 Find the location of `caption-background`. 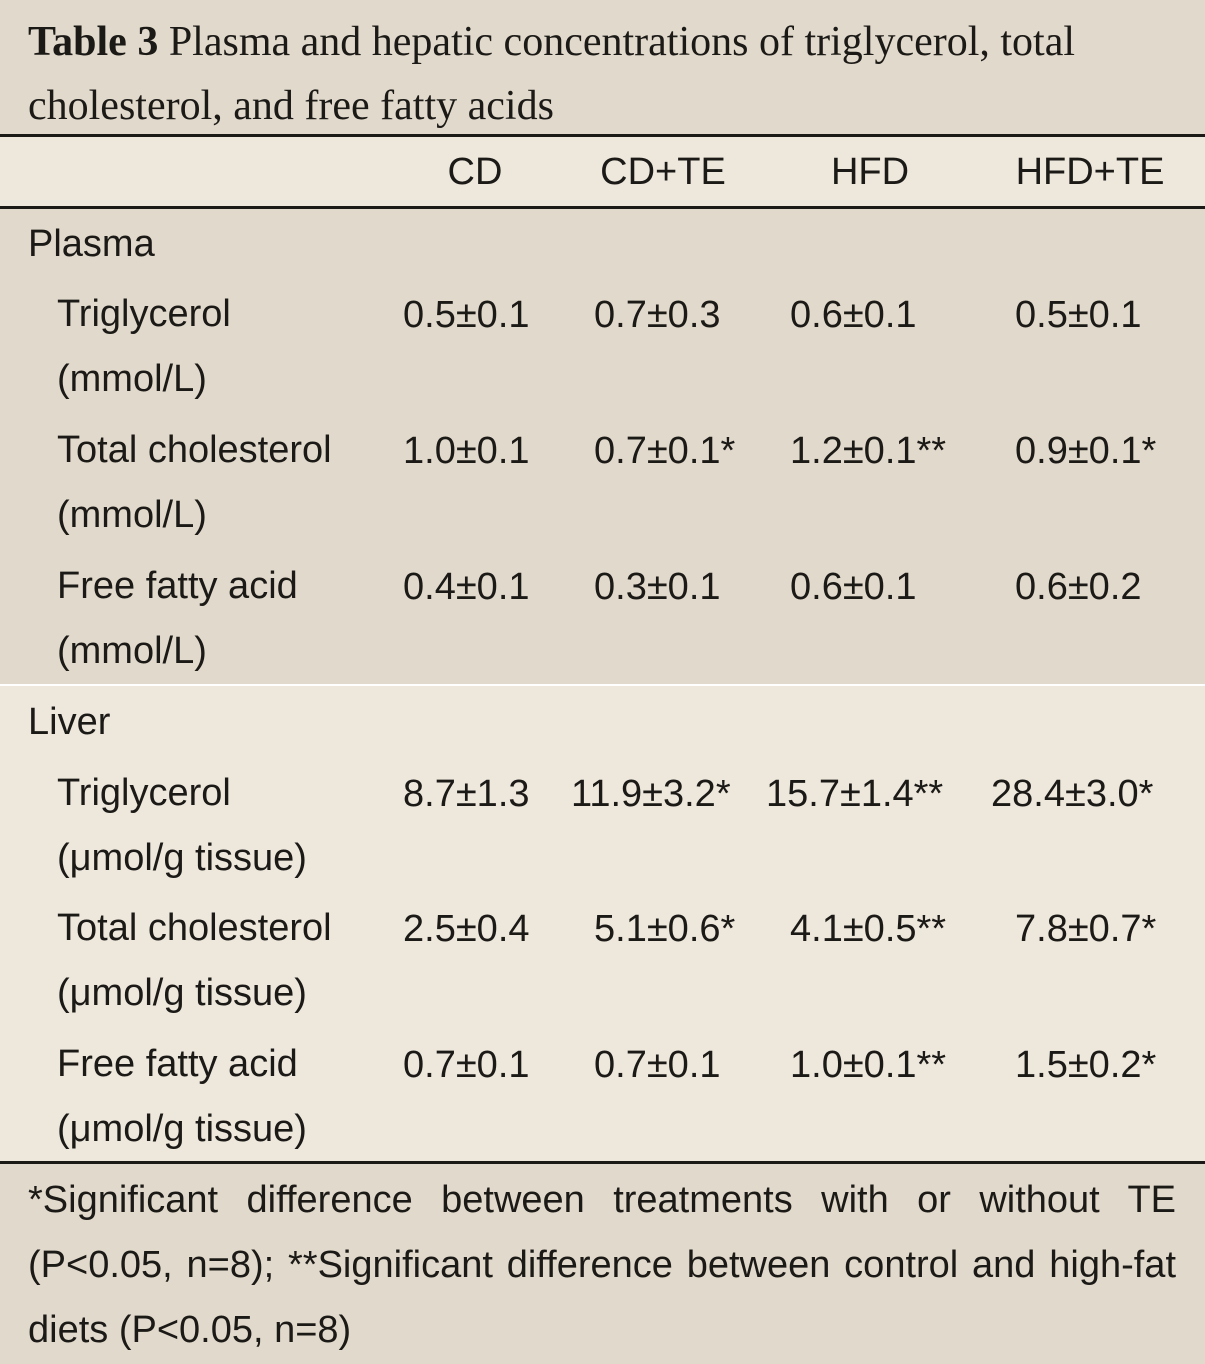

caption-background is located at coordinates (602, 67).